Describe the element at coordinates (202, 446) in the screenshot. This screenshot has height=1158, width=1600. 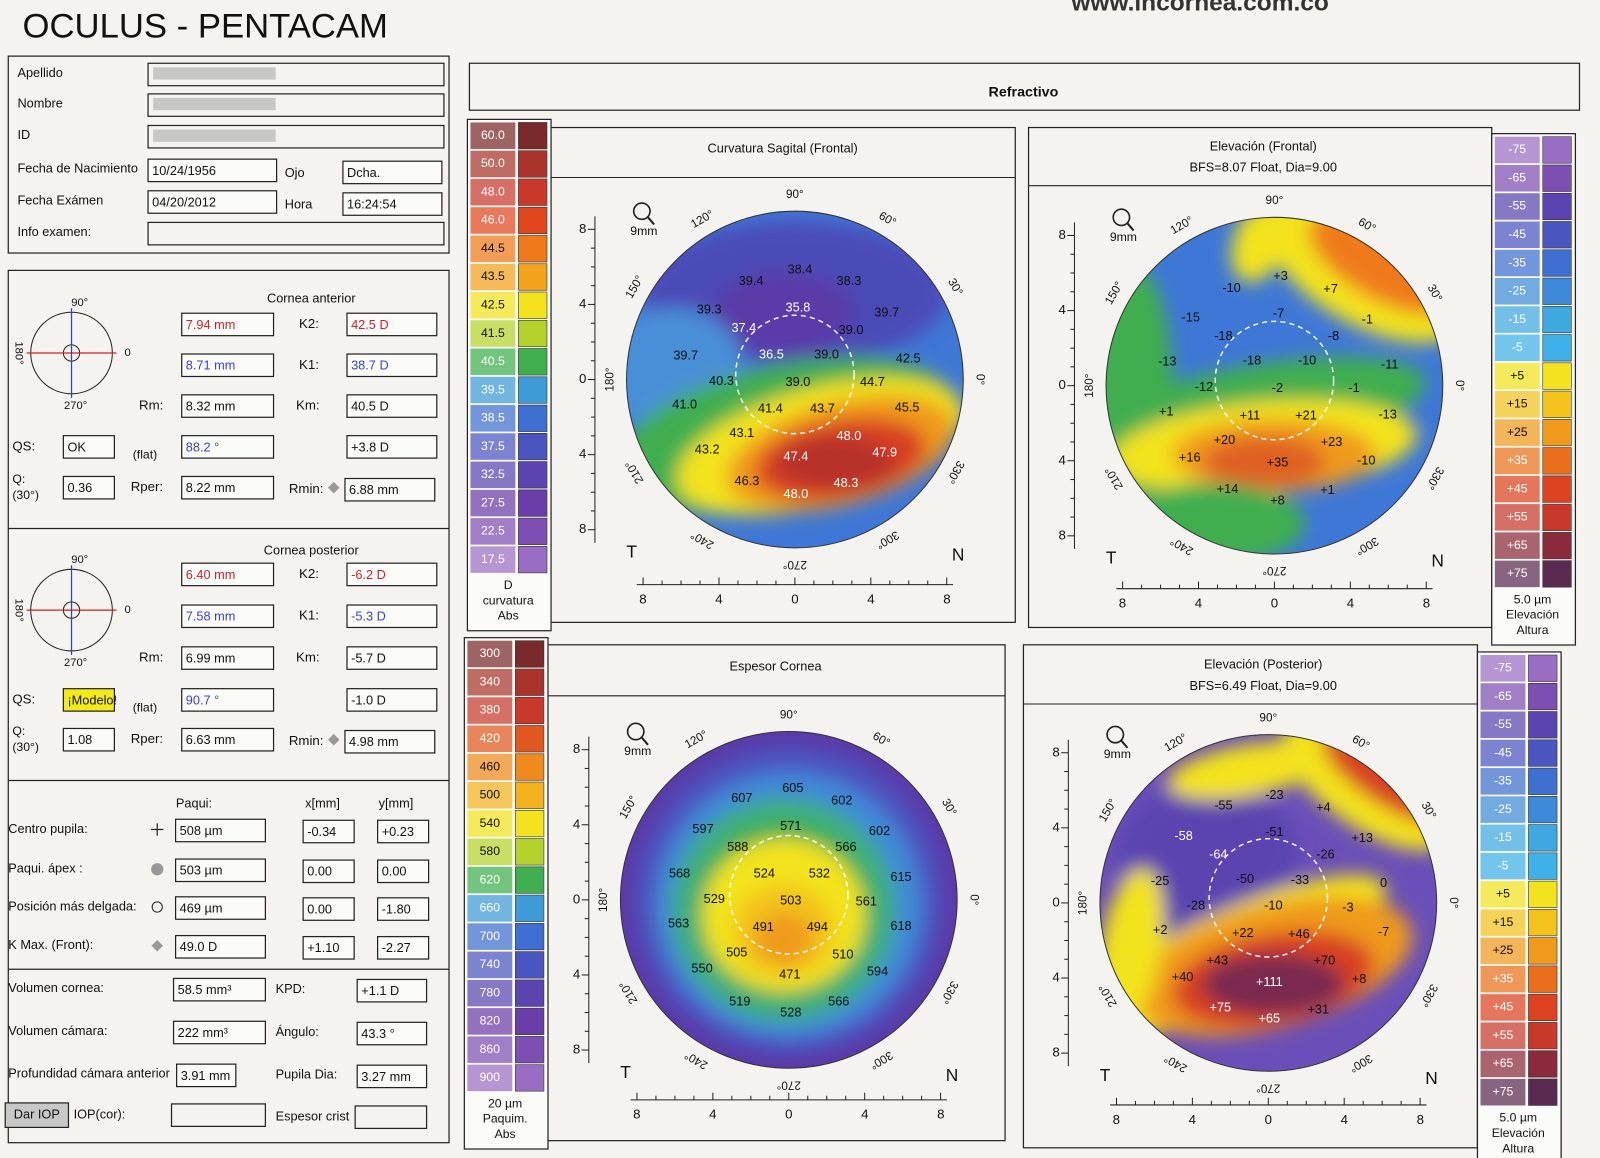
I see `value: 88.2 °` at that location.